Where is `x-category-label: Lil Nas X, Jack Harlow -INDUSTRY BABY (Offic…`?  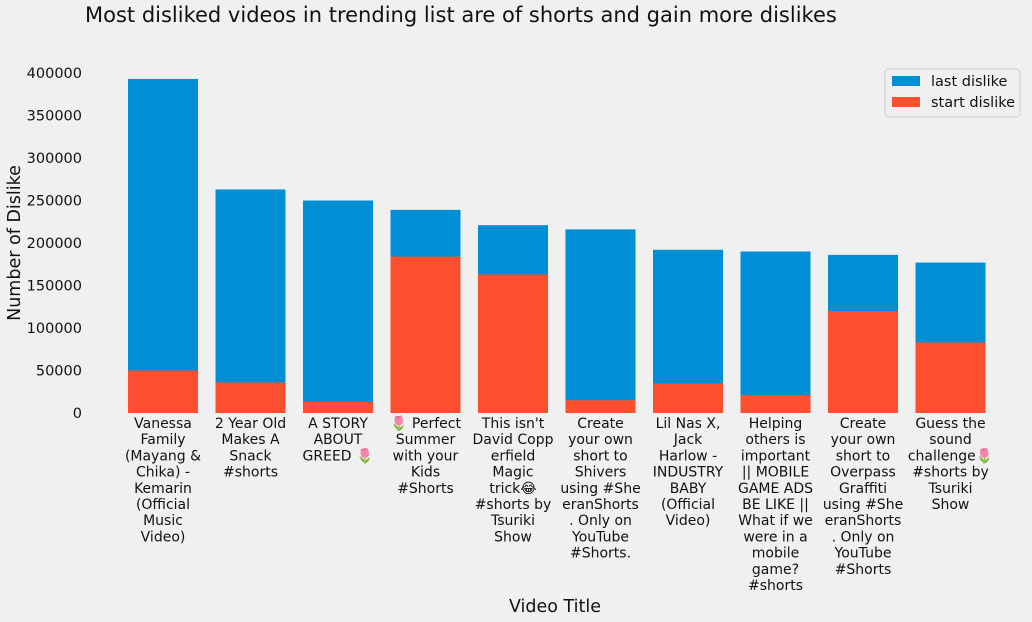 x-category-label: Lil Nas X, Jack Harlow -INDUSTRY BABY (Offic… is located at coordinates (688, 472).